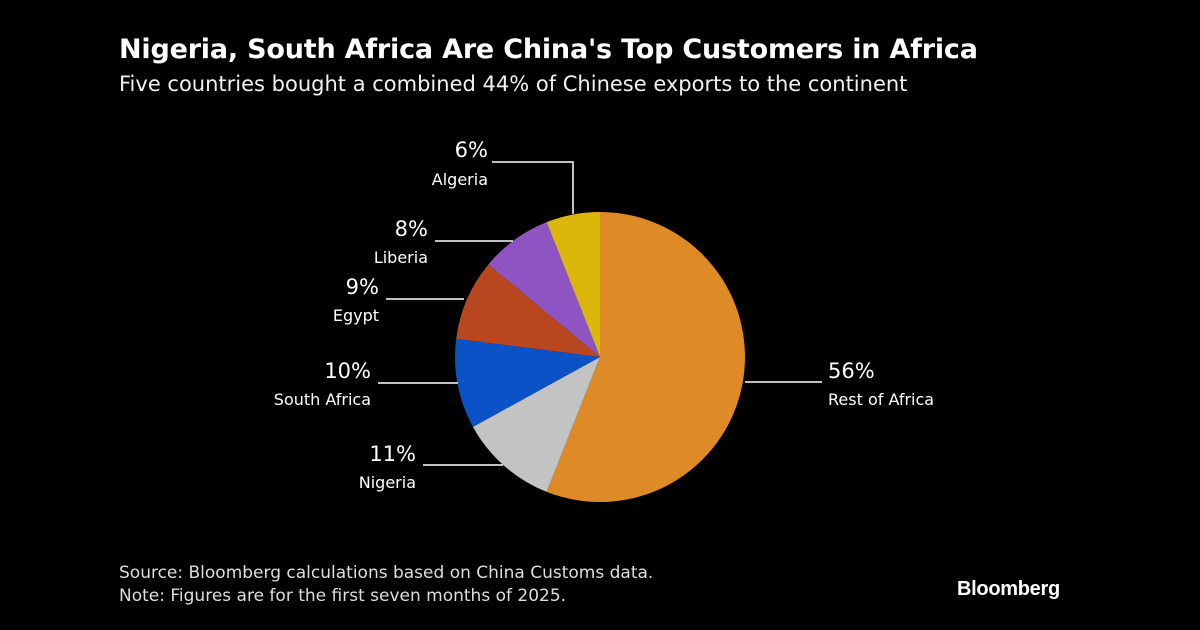 The height and width of the screenshot is (630, 1200). I want to click on pie-slice-rest-of-africa, so click(645, 357).